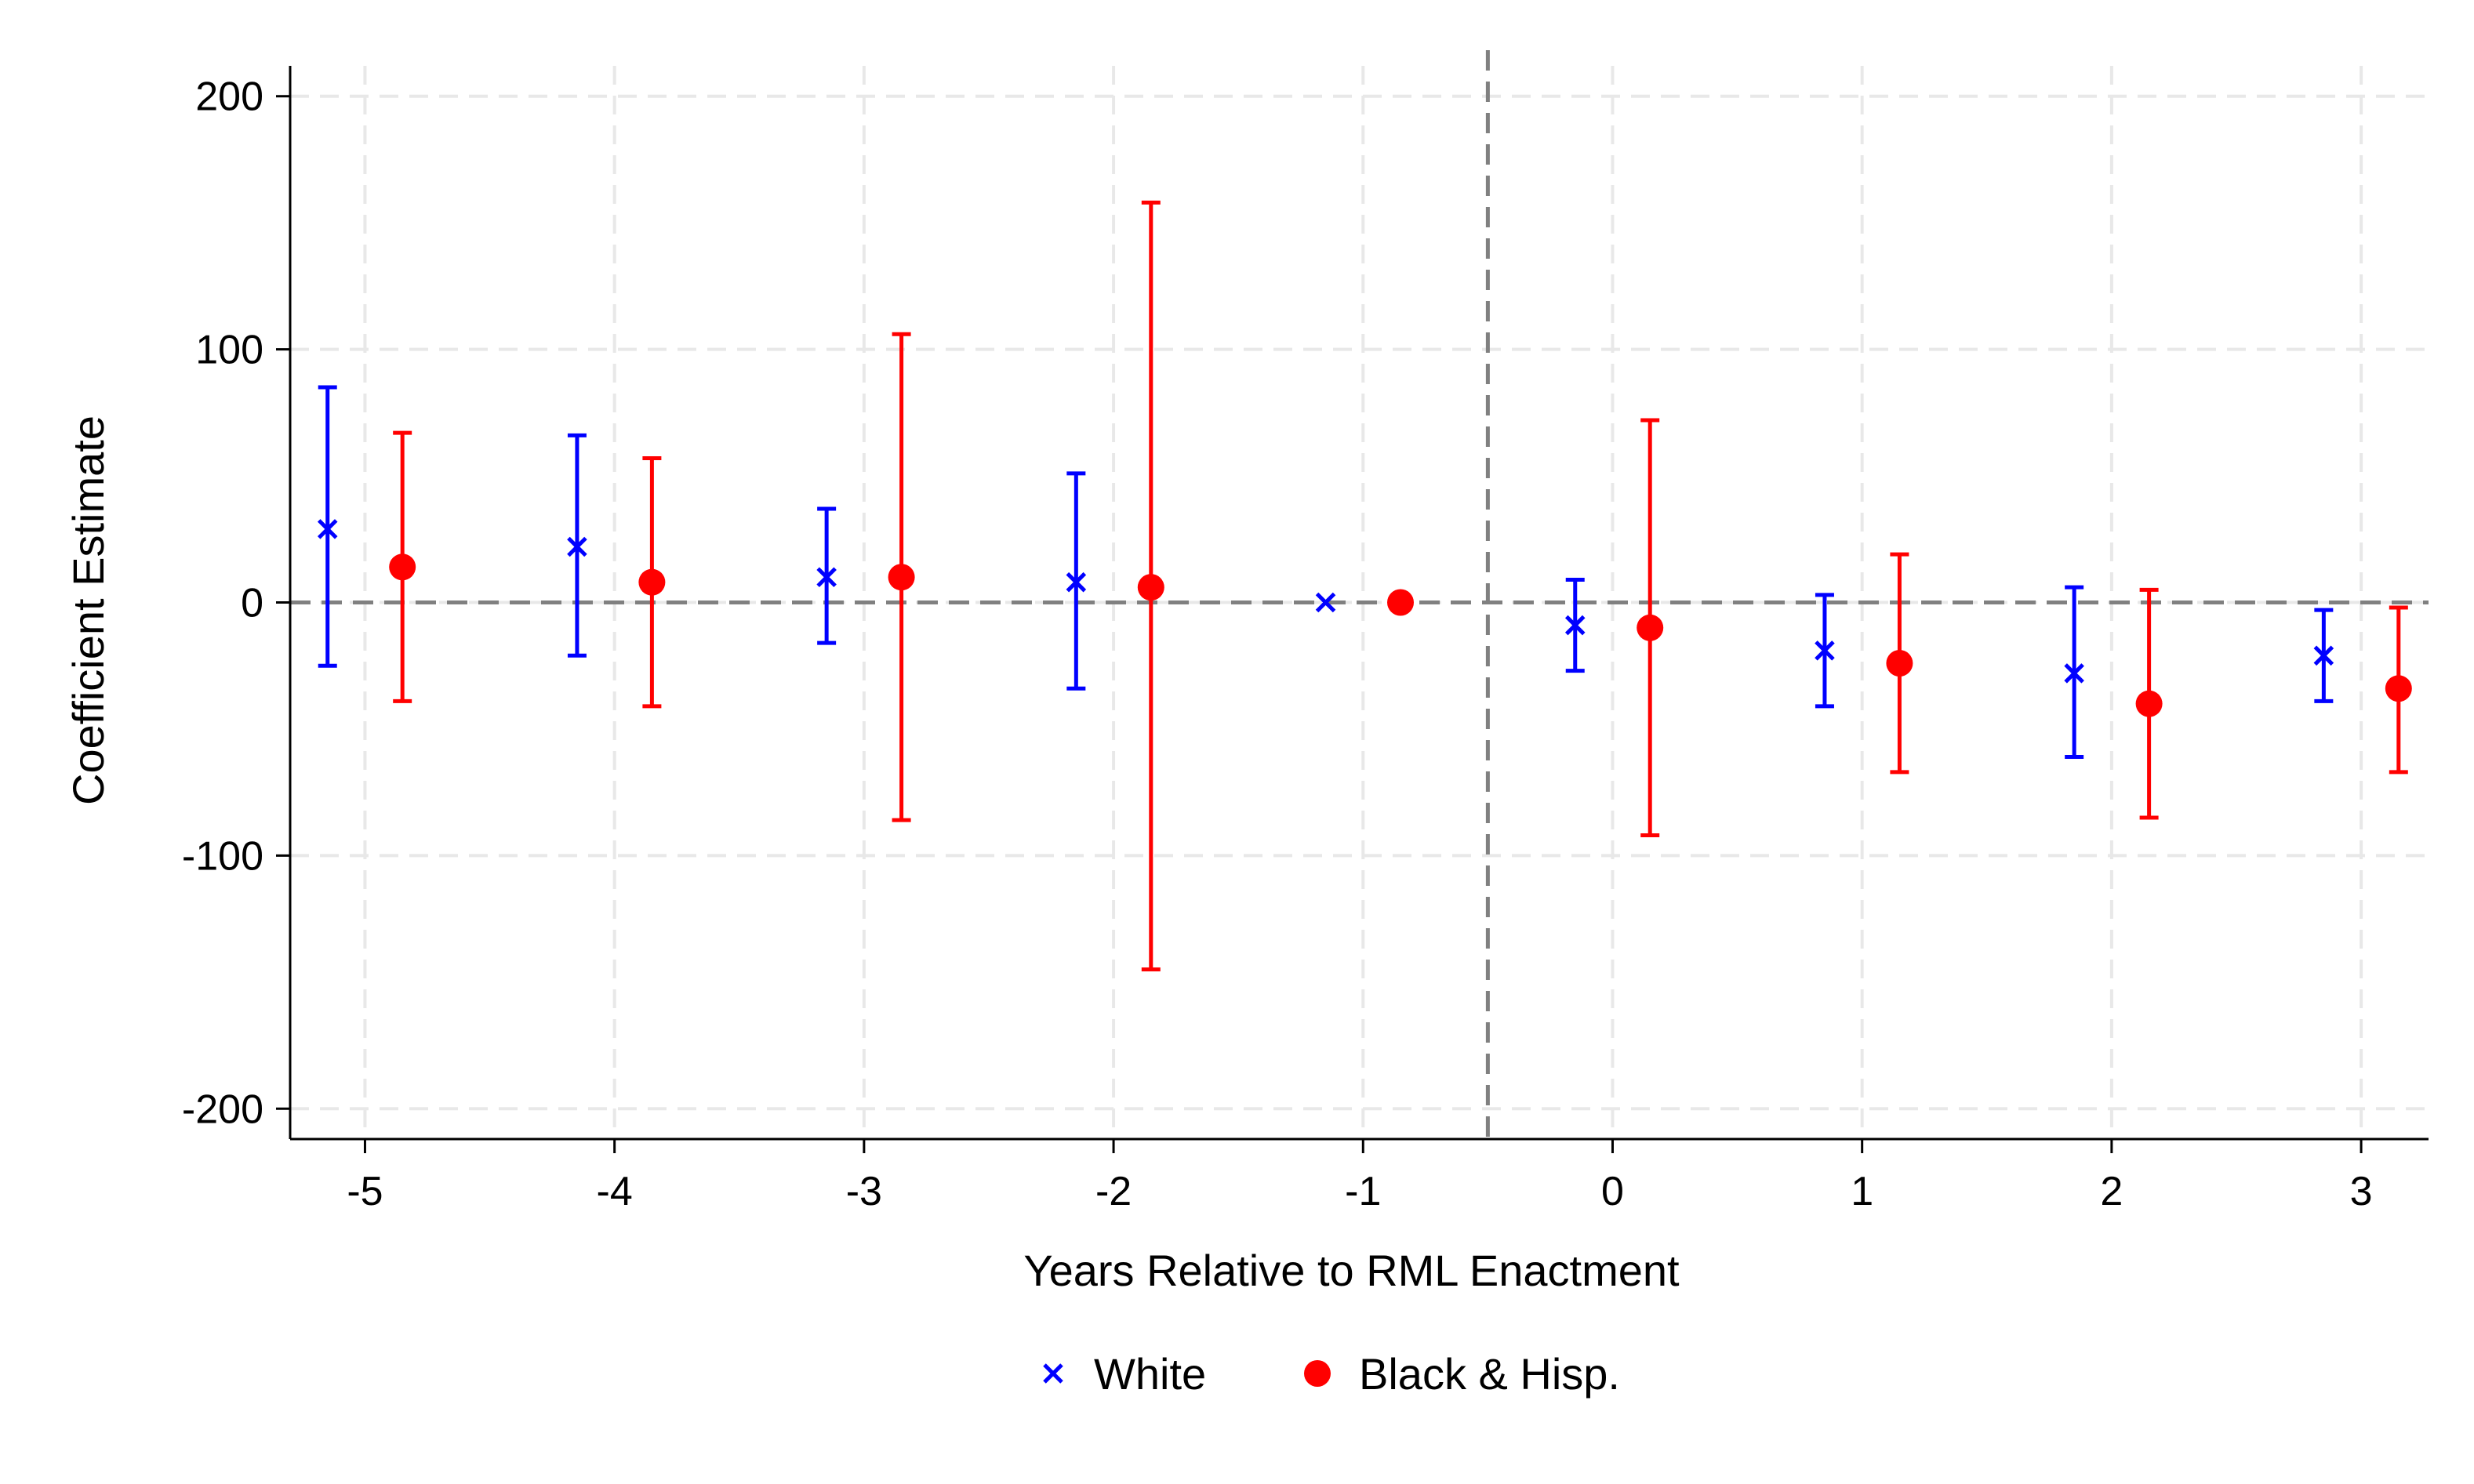  What do you see at coordinates (1331, 1374) in the screenshot?
I see `legend: White Black & Hisp.` at bounding box center [1331, 1374].